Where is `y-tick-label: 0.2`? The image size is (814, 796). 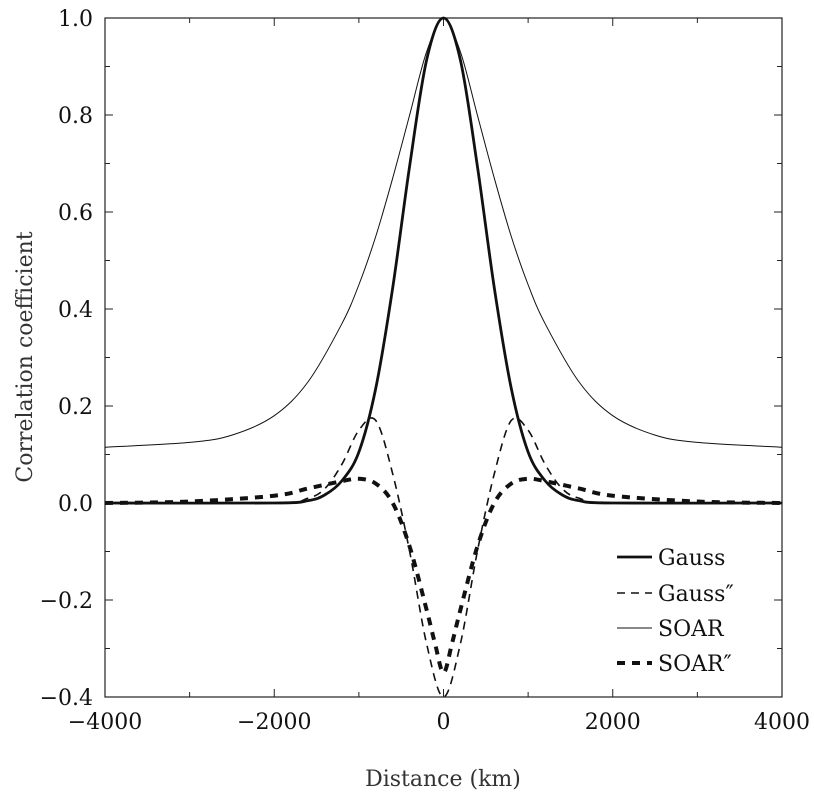 y-tick-label: 0.2 is located at coordinates (75, 407).